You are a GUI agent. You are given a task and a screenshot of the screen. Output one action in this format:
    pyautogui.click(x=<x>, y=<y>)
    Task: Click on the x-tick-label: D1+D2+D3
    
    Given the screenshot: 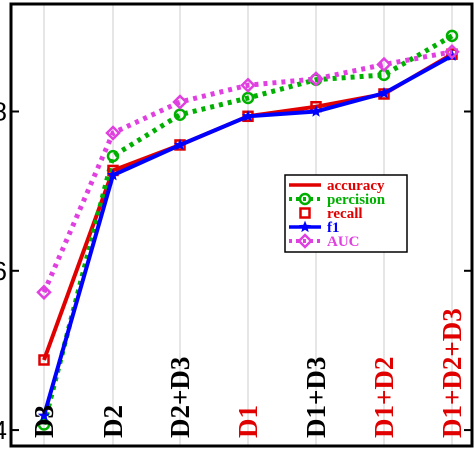 What is the action you would take?
    pyautogui.click(x=452, y=373)
    